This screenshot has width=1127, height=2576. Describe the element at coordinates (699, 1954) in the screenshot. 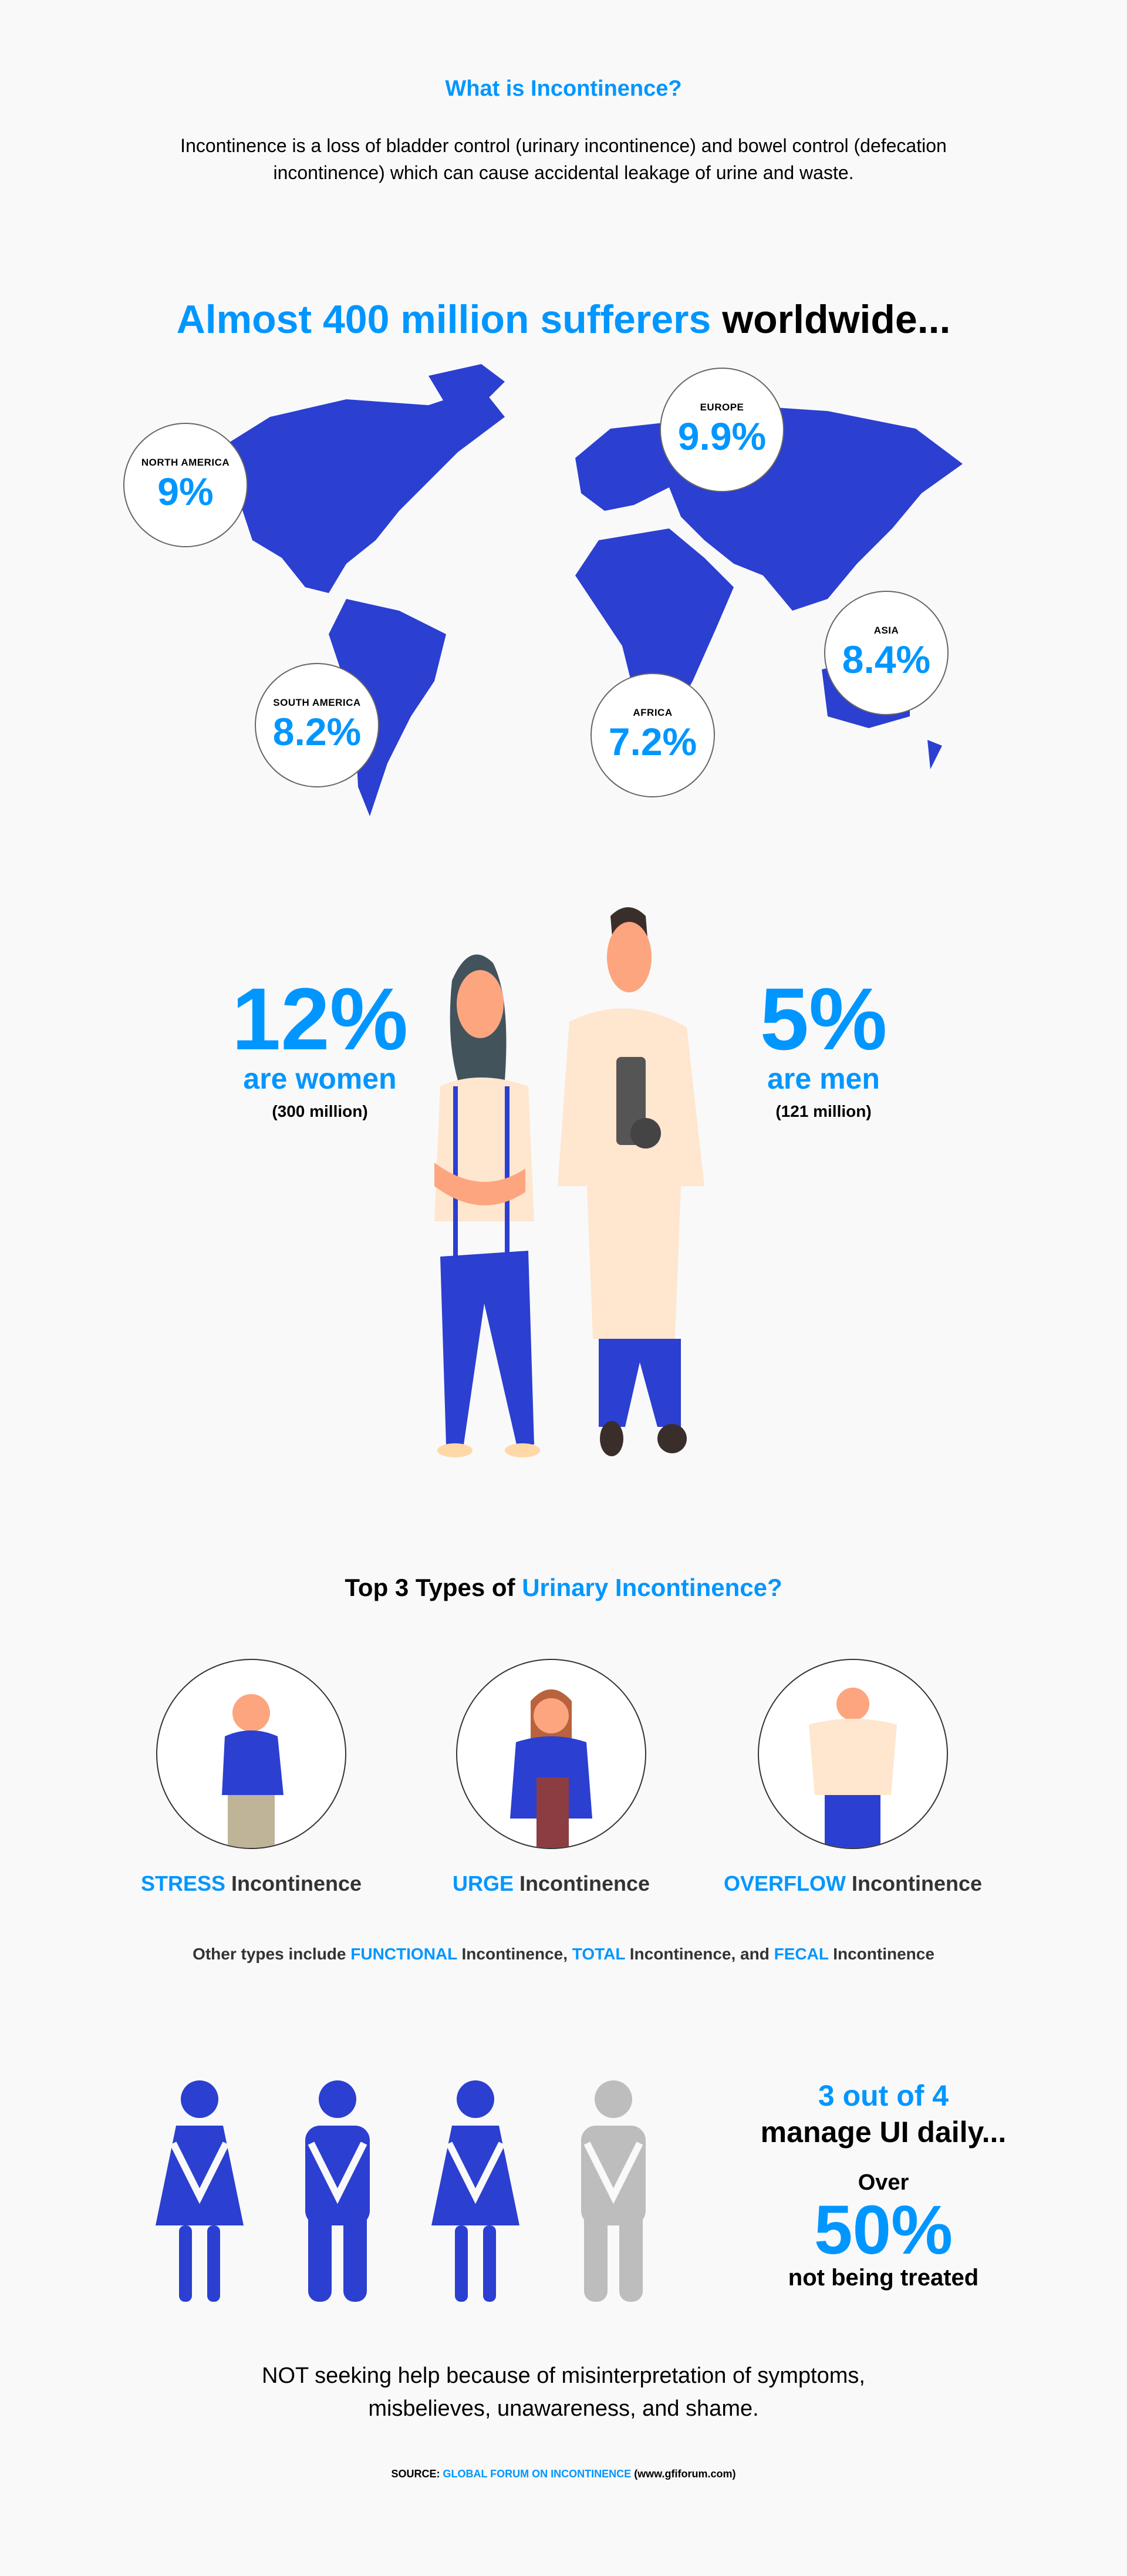

I see `other-suffix: Incontinence, and` at that location.